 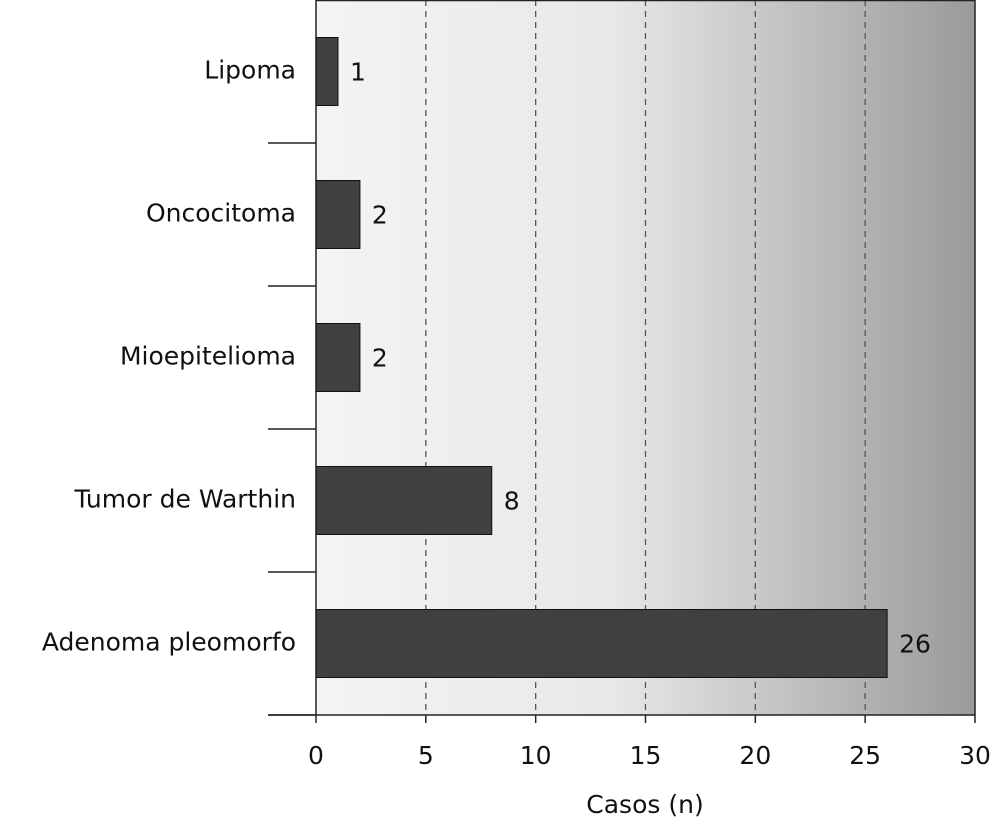 What do you see at coordinates (915, 644) in the screenshot?
I see `value-label: 26` at bounding box center [915, 644].